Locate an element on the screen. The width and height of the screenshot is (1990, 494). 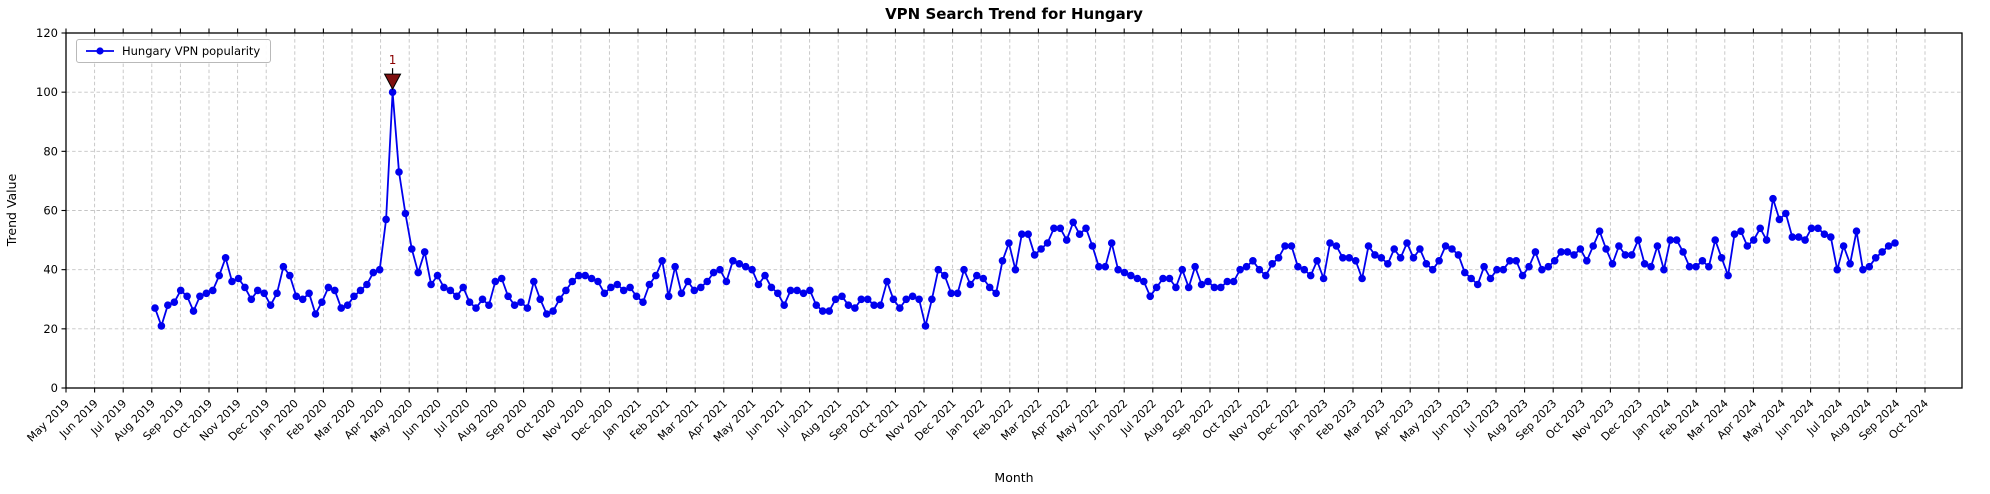
y-tick-labels: 0 20 40 60 80 100 120 is located at coordinates (51, 210).